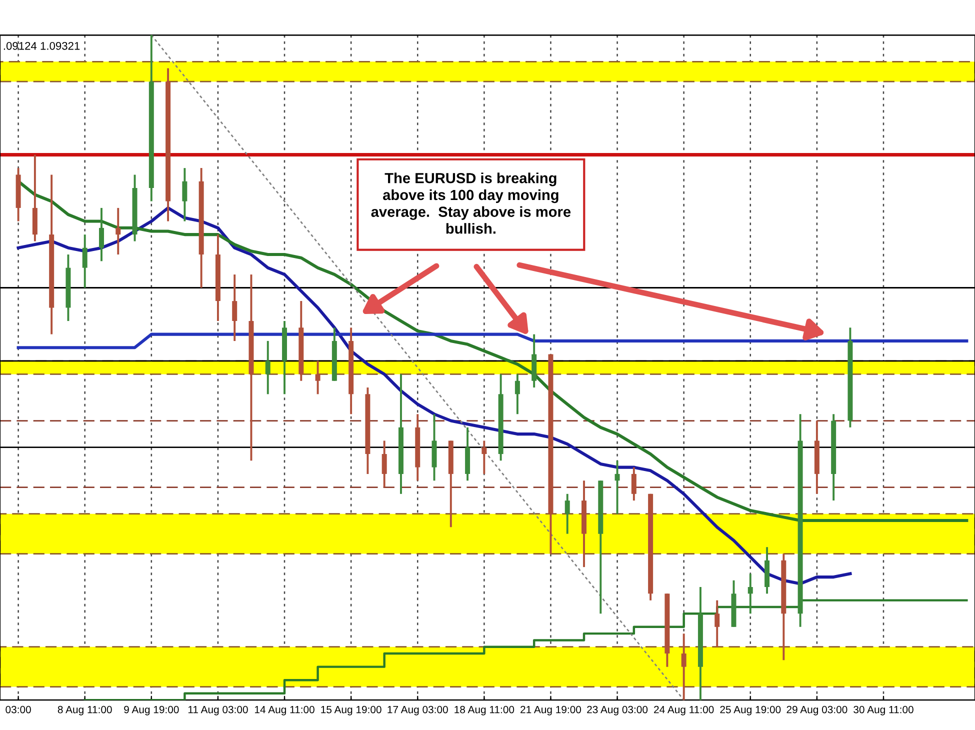 This screenshot has width=975, height=730. What do you see at coordinates (284, 711) in the screenshot?
I see `x-tick-label: 14 Aug 11:00` at bounding box center [284, 711].